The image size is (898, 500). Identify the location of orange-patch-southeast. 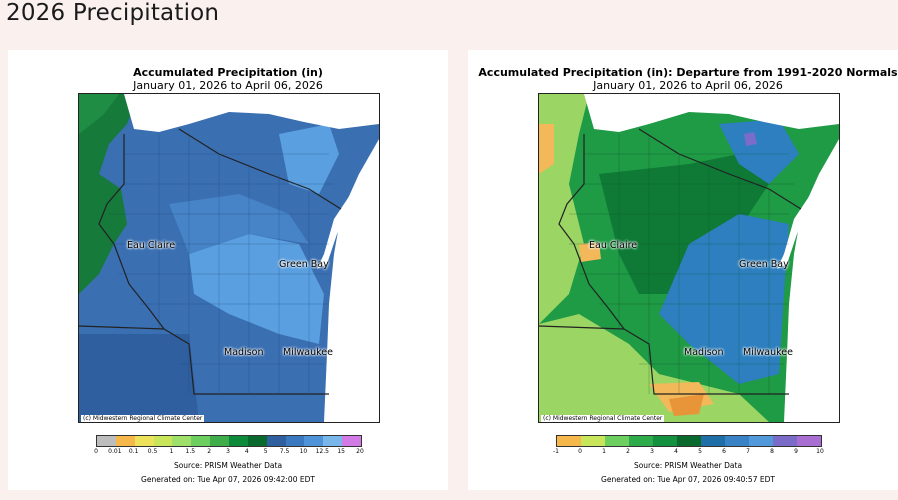
(686, 405).